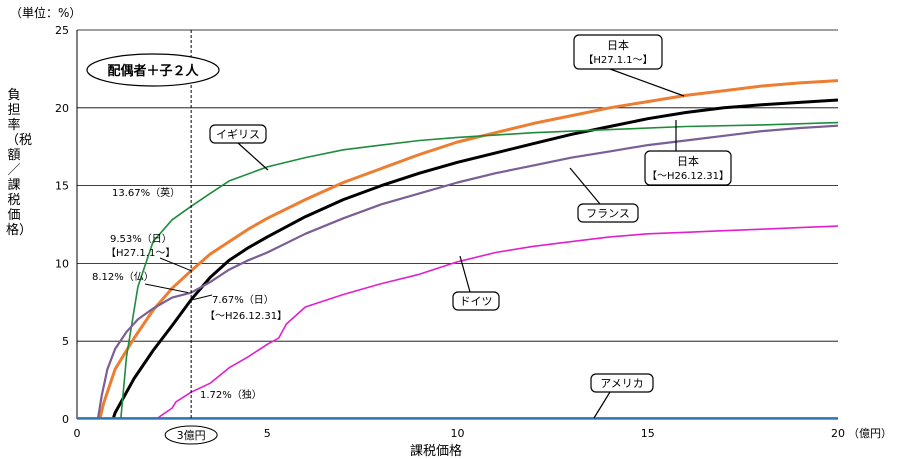 This screenshot has width=900, height=459. Describe the element at coordinates (62, 186) in the screenshot. I see `y-tick-label-15: 15` at that location.